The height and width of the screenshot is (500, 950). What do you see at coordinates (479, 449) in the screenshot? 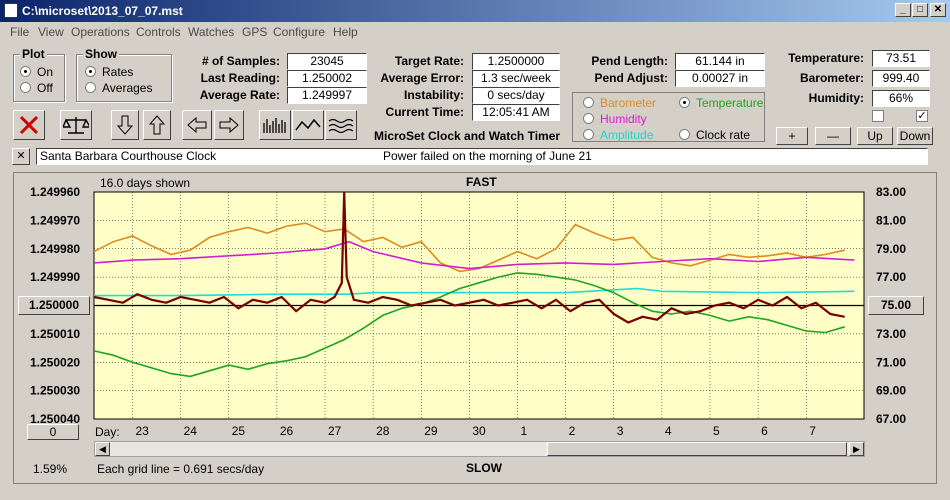
I see `horizontal-scrollbar: ◀ ▶` at bounding box center [479, 449].